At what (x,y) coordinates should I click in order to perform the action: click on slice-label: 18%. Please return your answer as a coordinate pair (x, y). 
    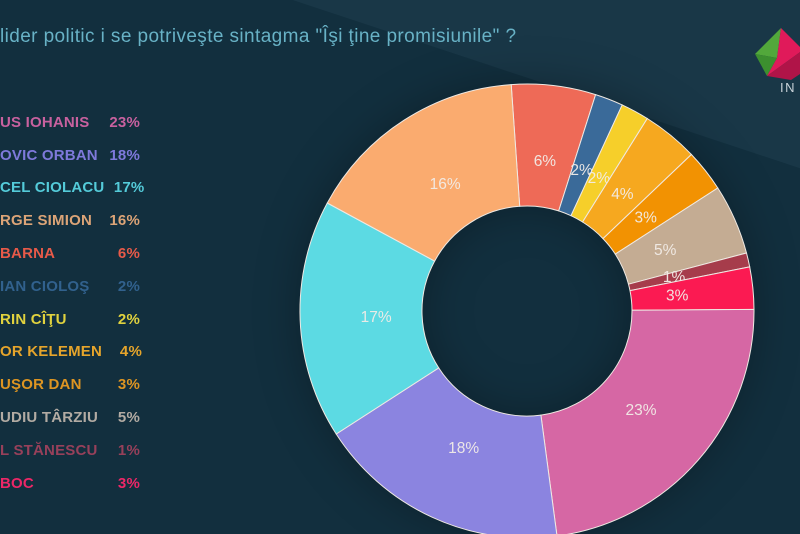
    Looking at the image, I should click on (463, 448).